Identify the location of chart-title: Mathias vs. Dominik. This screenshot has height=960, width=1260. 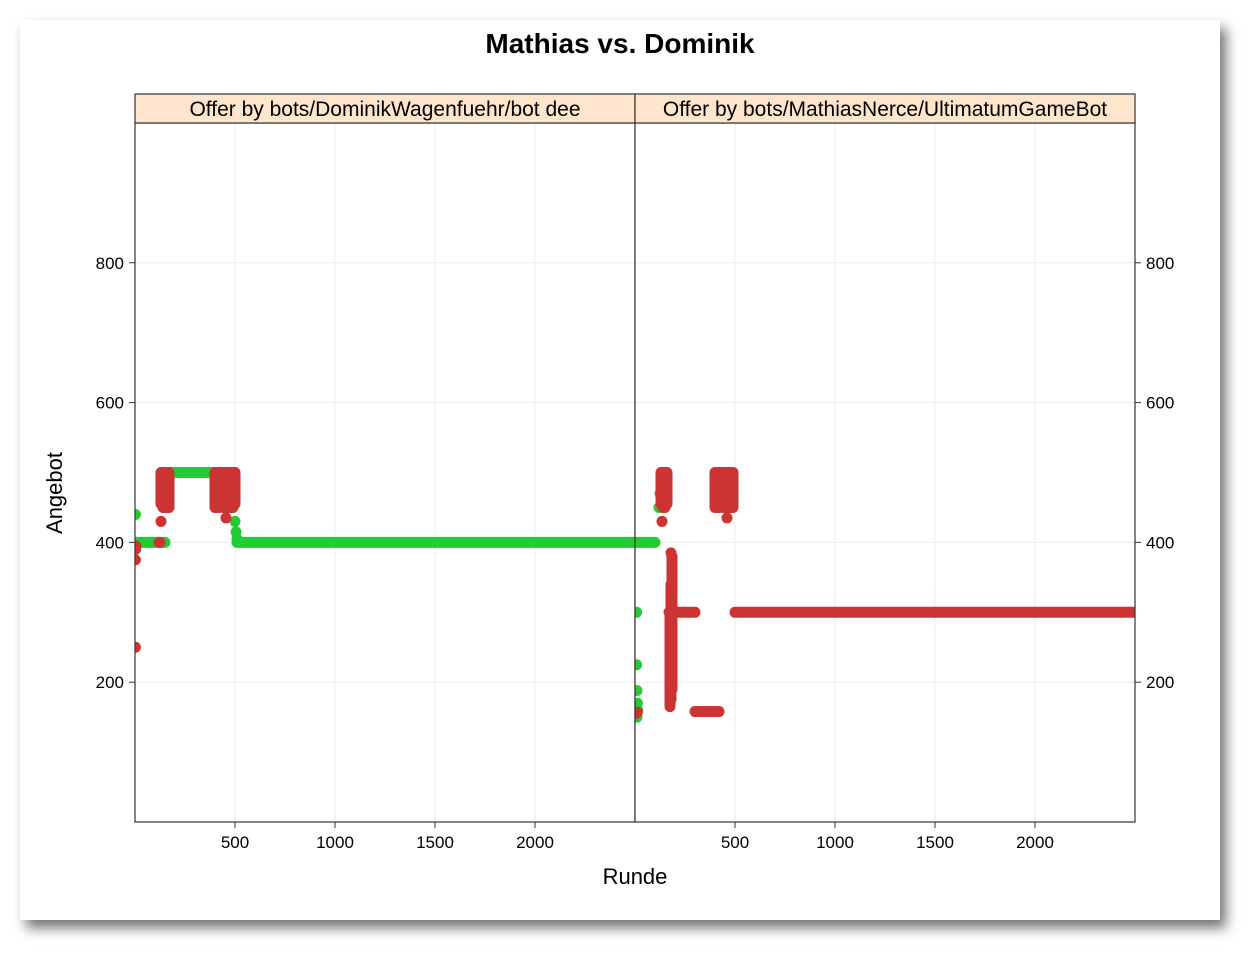
(620, 43).